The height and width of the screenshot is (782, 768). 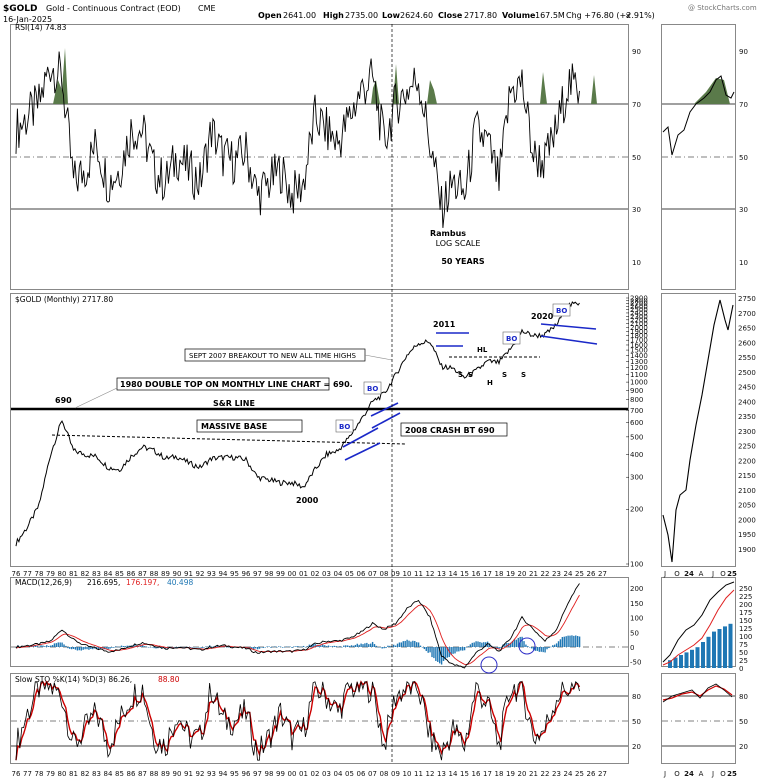 I want to click on rsi-fill-2008, so click(x=396, y=84).